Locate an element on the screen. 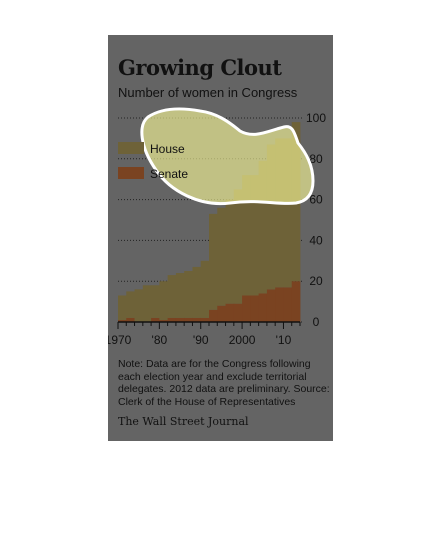  x-tick-label: '80 is located at coordinates (160, 340).